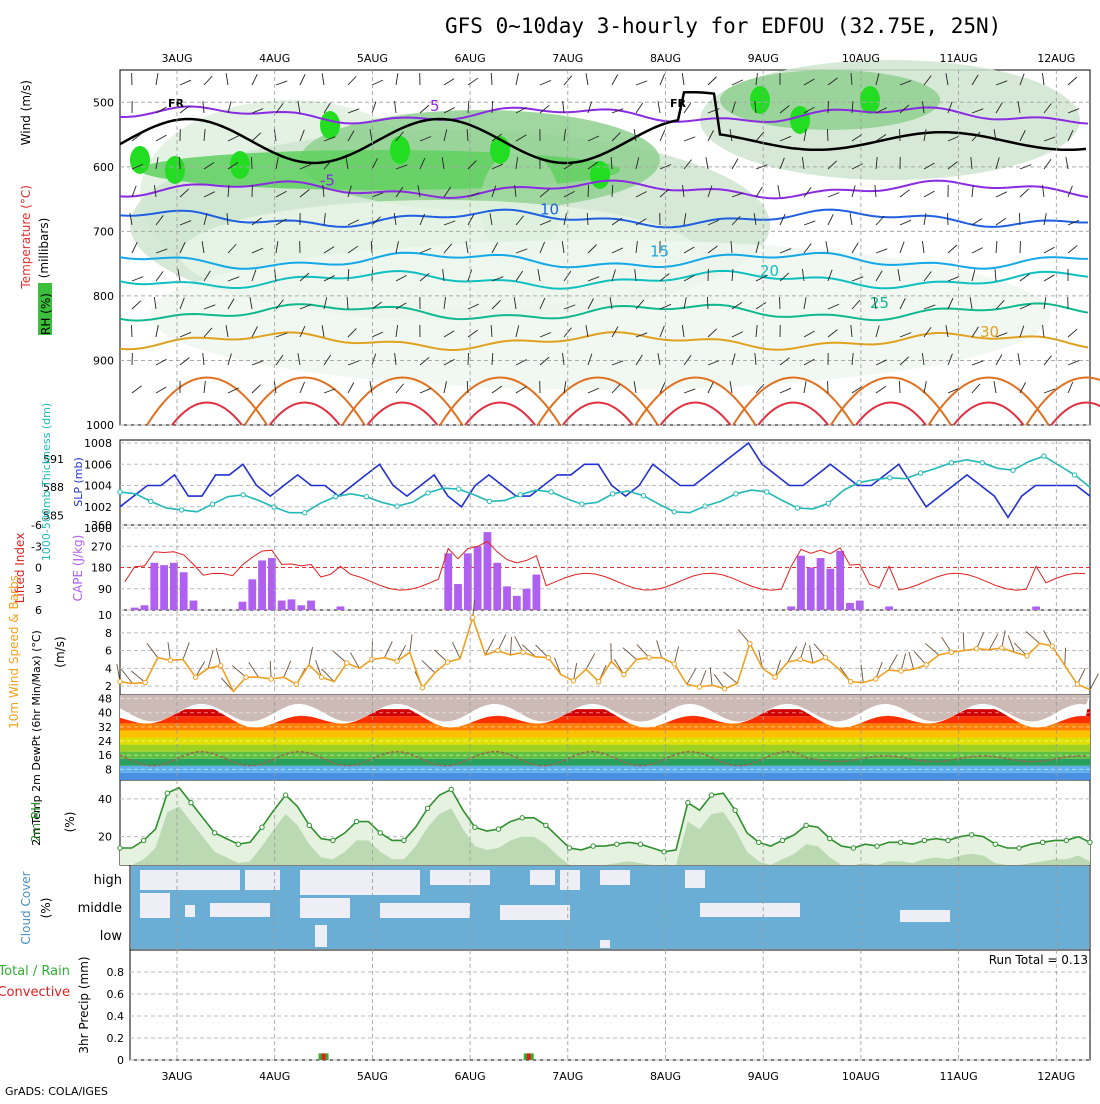 This screenshot has height=1104, width=1100. What do you see at coordinates (567, 1076) in the screenshot?
I see `day-label-bottom: 7AUG` at bounding box center [567, 1076].